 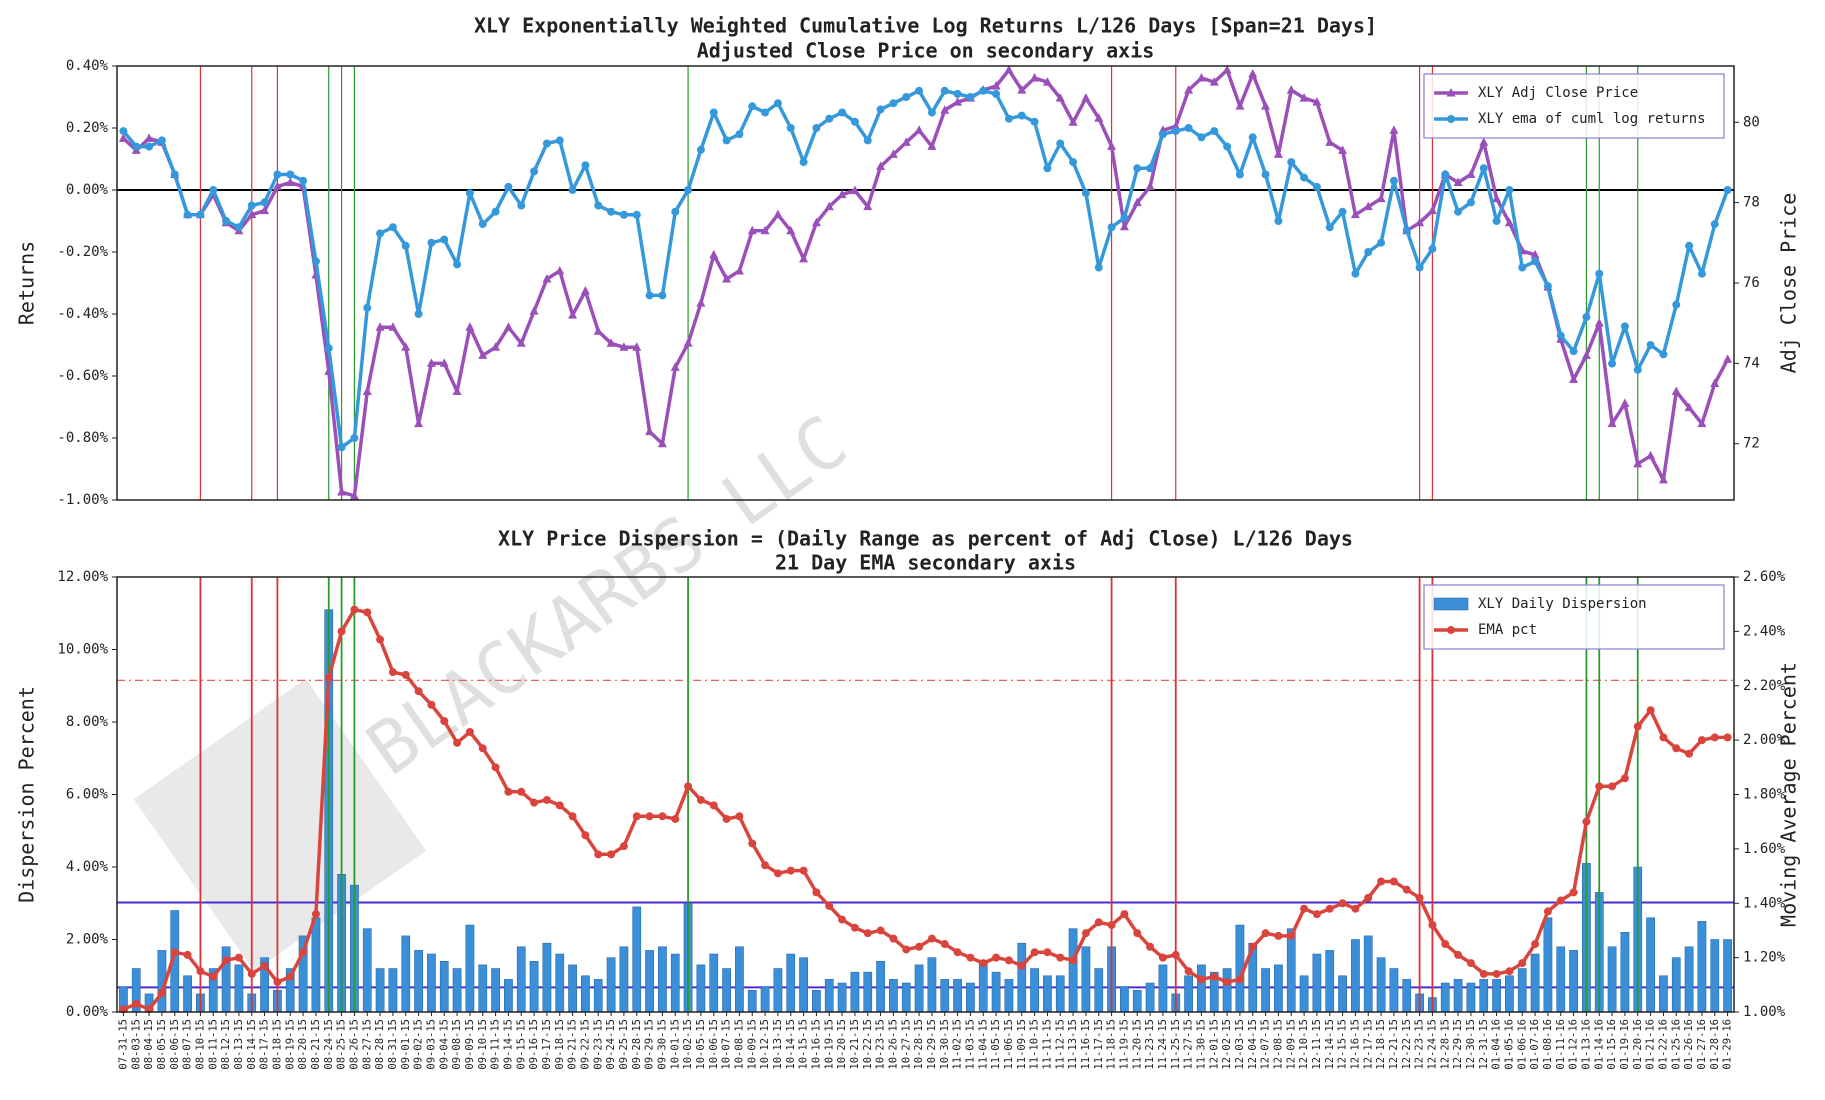 What do you see at coordinates (162, 1044) in the screenshot?
I see `x-tick-label: 08-05-15` at bounding box center [162, 1044].